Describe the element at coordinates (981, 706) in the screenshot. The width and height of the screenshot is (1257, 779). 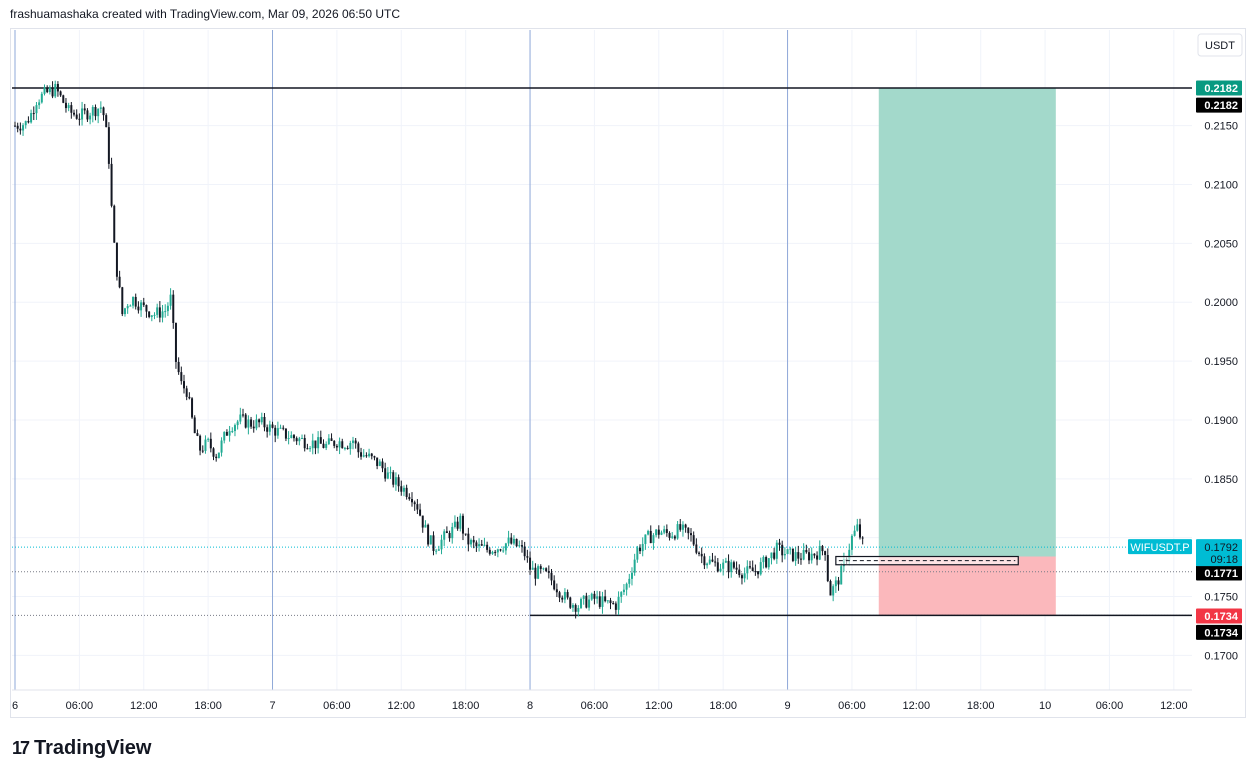
I see `time-tick-label: 18:00` at that location.